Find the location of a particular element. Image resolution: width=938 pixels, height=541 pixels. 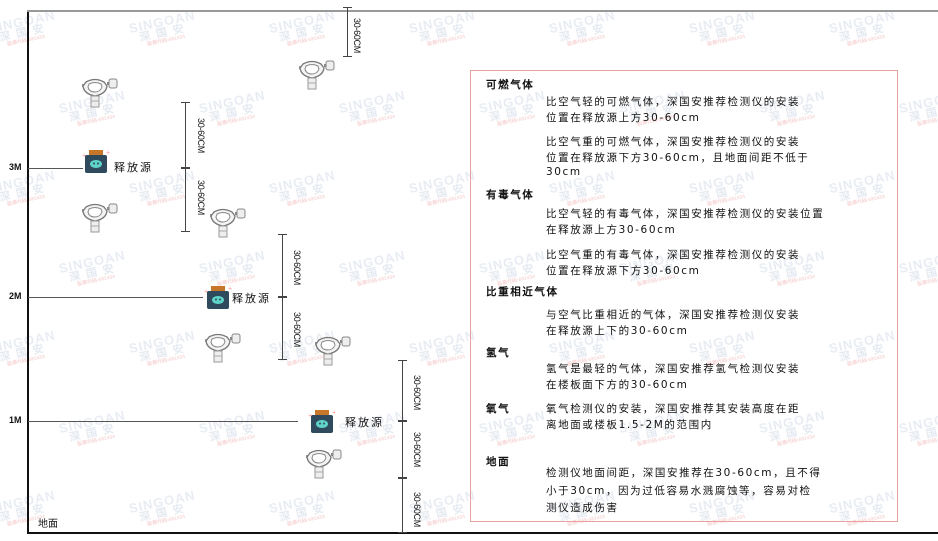

level-1m-line is located at coordinates (163, 421).